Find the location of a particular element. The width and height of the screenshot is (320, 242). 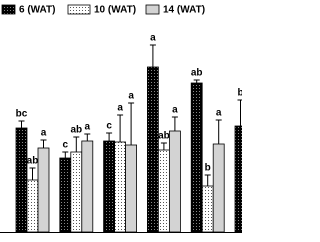

legend-label: 10 (WAT) is located at coordinates (115, 10).